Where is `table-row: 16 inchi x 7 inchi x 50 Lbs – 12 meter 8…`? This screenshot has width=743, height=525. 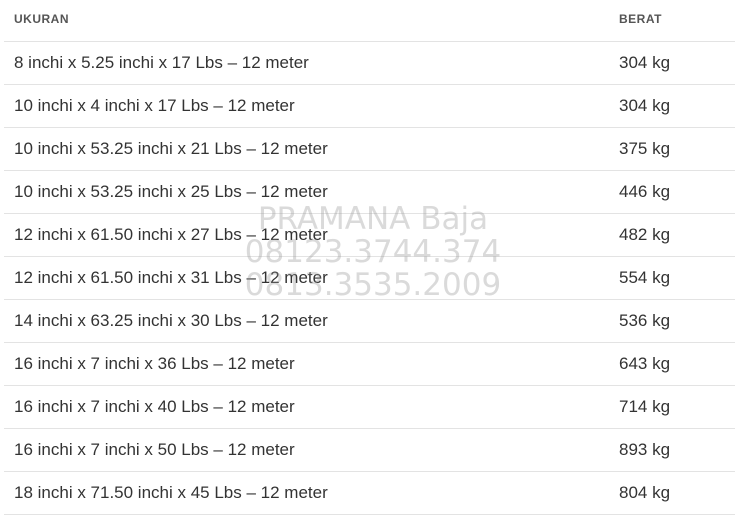
table-row: 16 inchi x 7 inchi x 50 Lbs – 12 meter 8… is located at coordinates (369, 450).